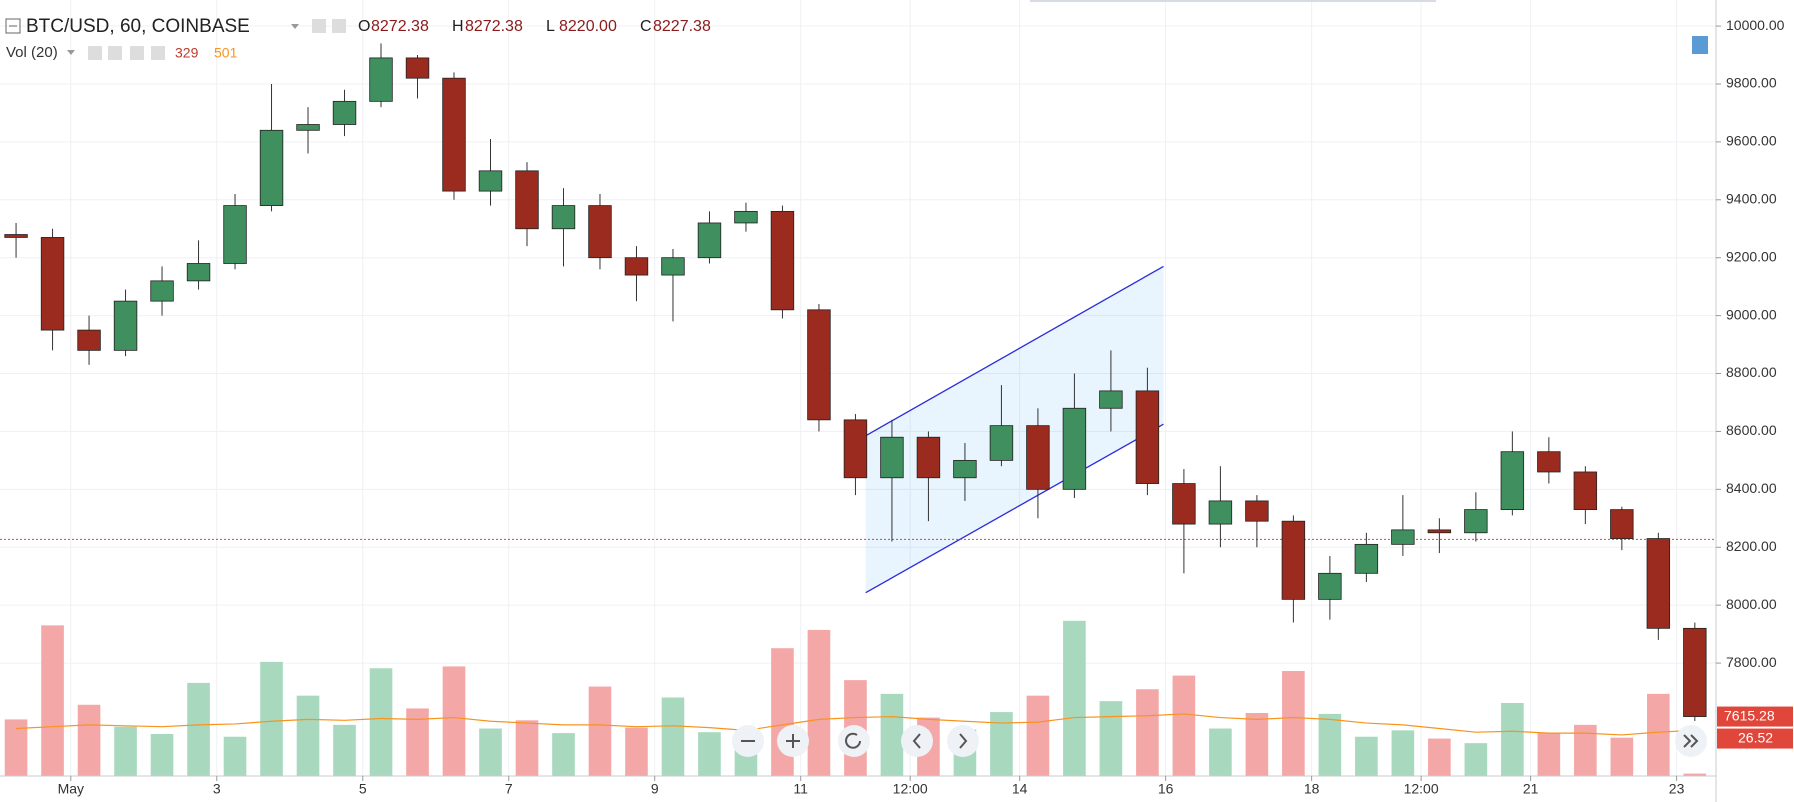  Describe the element at coordinates (1014, 508) in the screenshot. I see `channel-line` at that location.